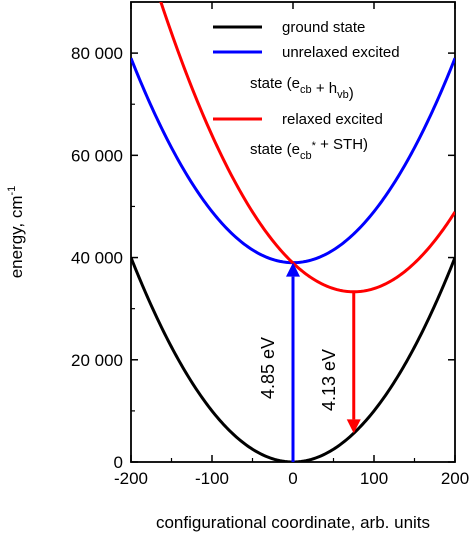 The image size is (474, 533). What do you see at coordinates (97, 155) in the screenshot?
I see `y-tick-label: 60 000` at bounding box center [97, 155].